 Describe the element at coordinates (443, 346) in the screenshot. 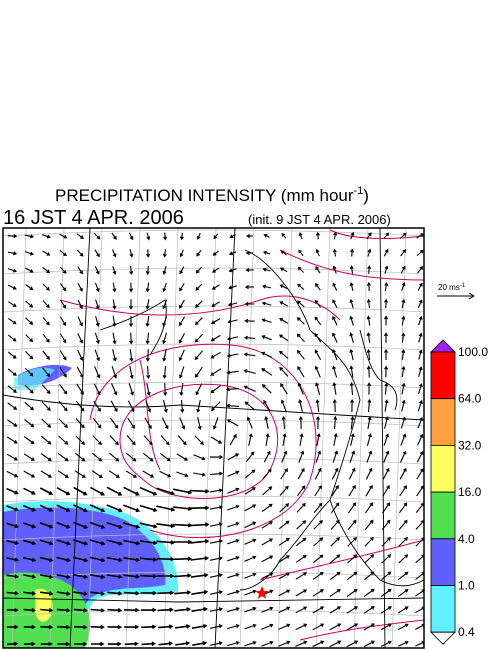

I see `colorbar-top-triangle` at that location.